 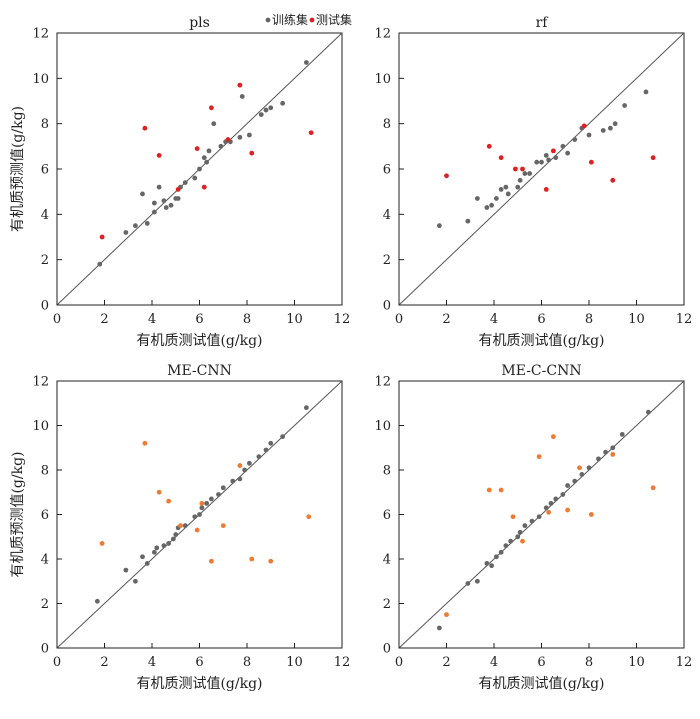 I want to click on x-tick-label: 2, so click(x=446, y=662).